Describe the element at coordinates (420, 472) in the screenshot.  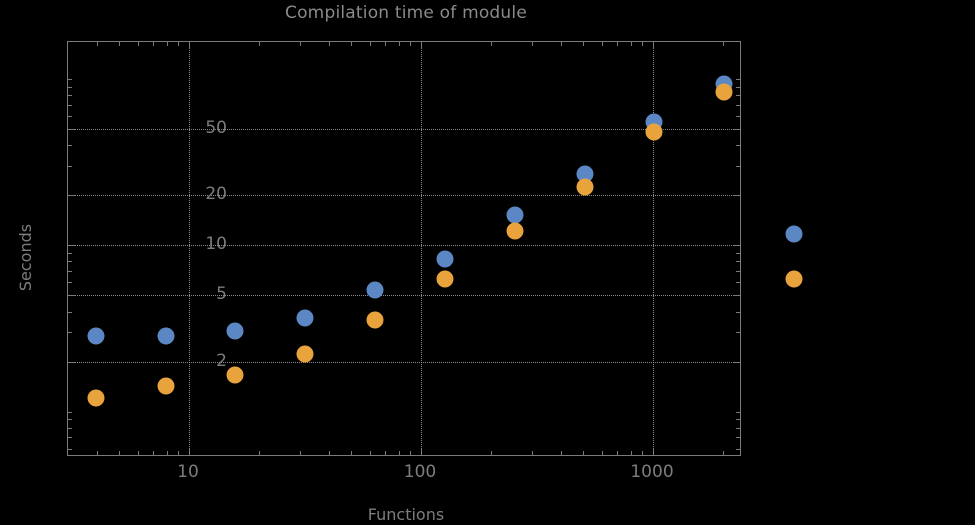
I see `x-axis-tick-label: 100` at that location.